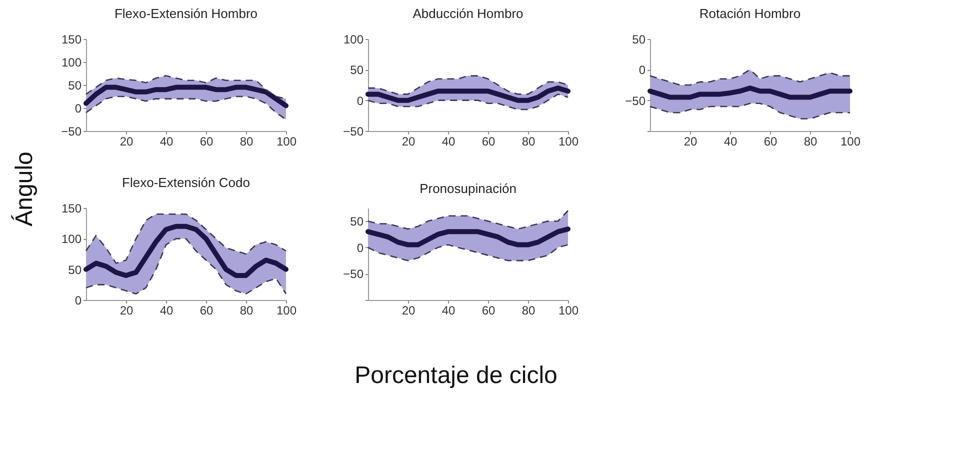 The width and height of the screenshot is (964, 473). I want to click on chart-title: Abducción Hombro, so click(468, 13).